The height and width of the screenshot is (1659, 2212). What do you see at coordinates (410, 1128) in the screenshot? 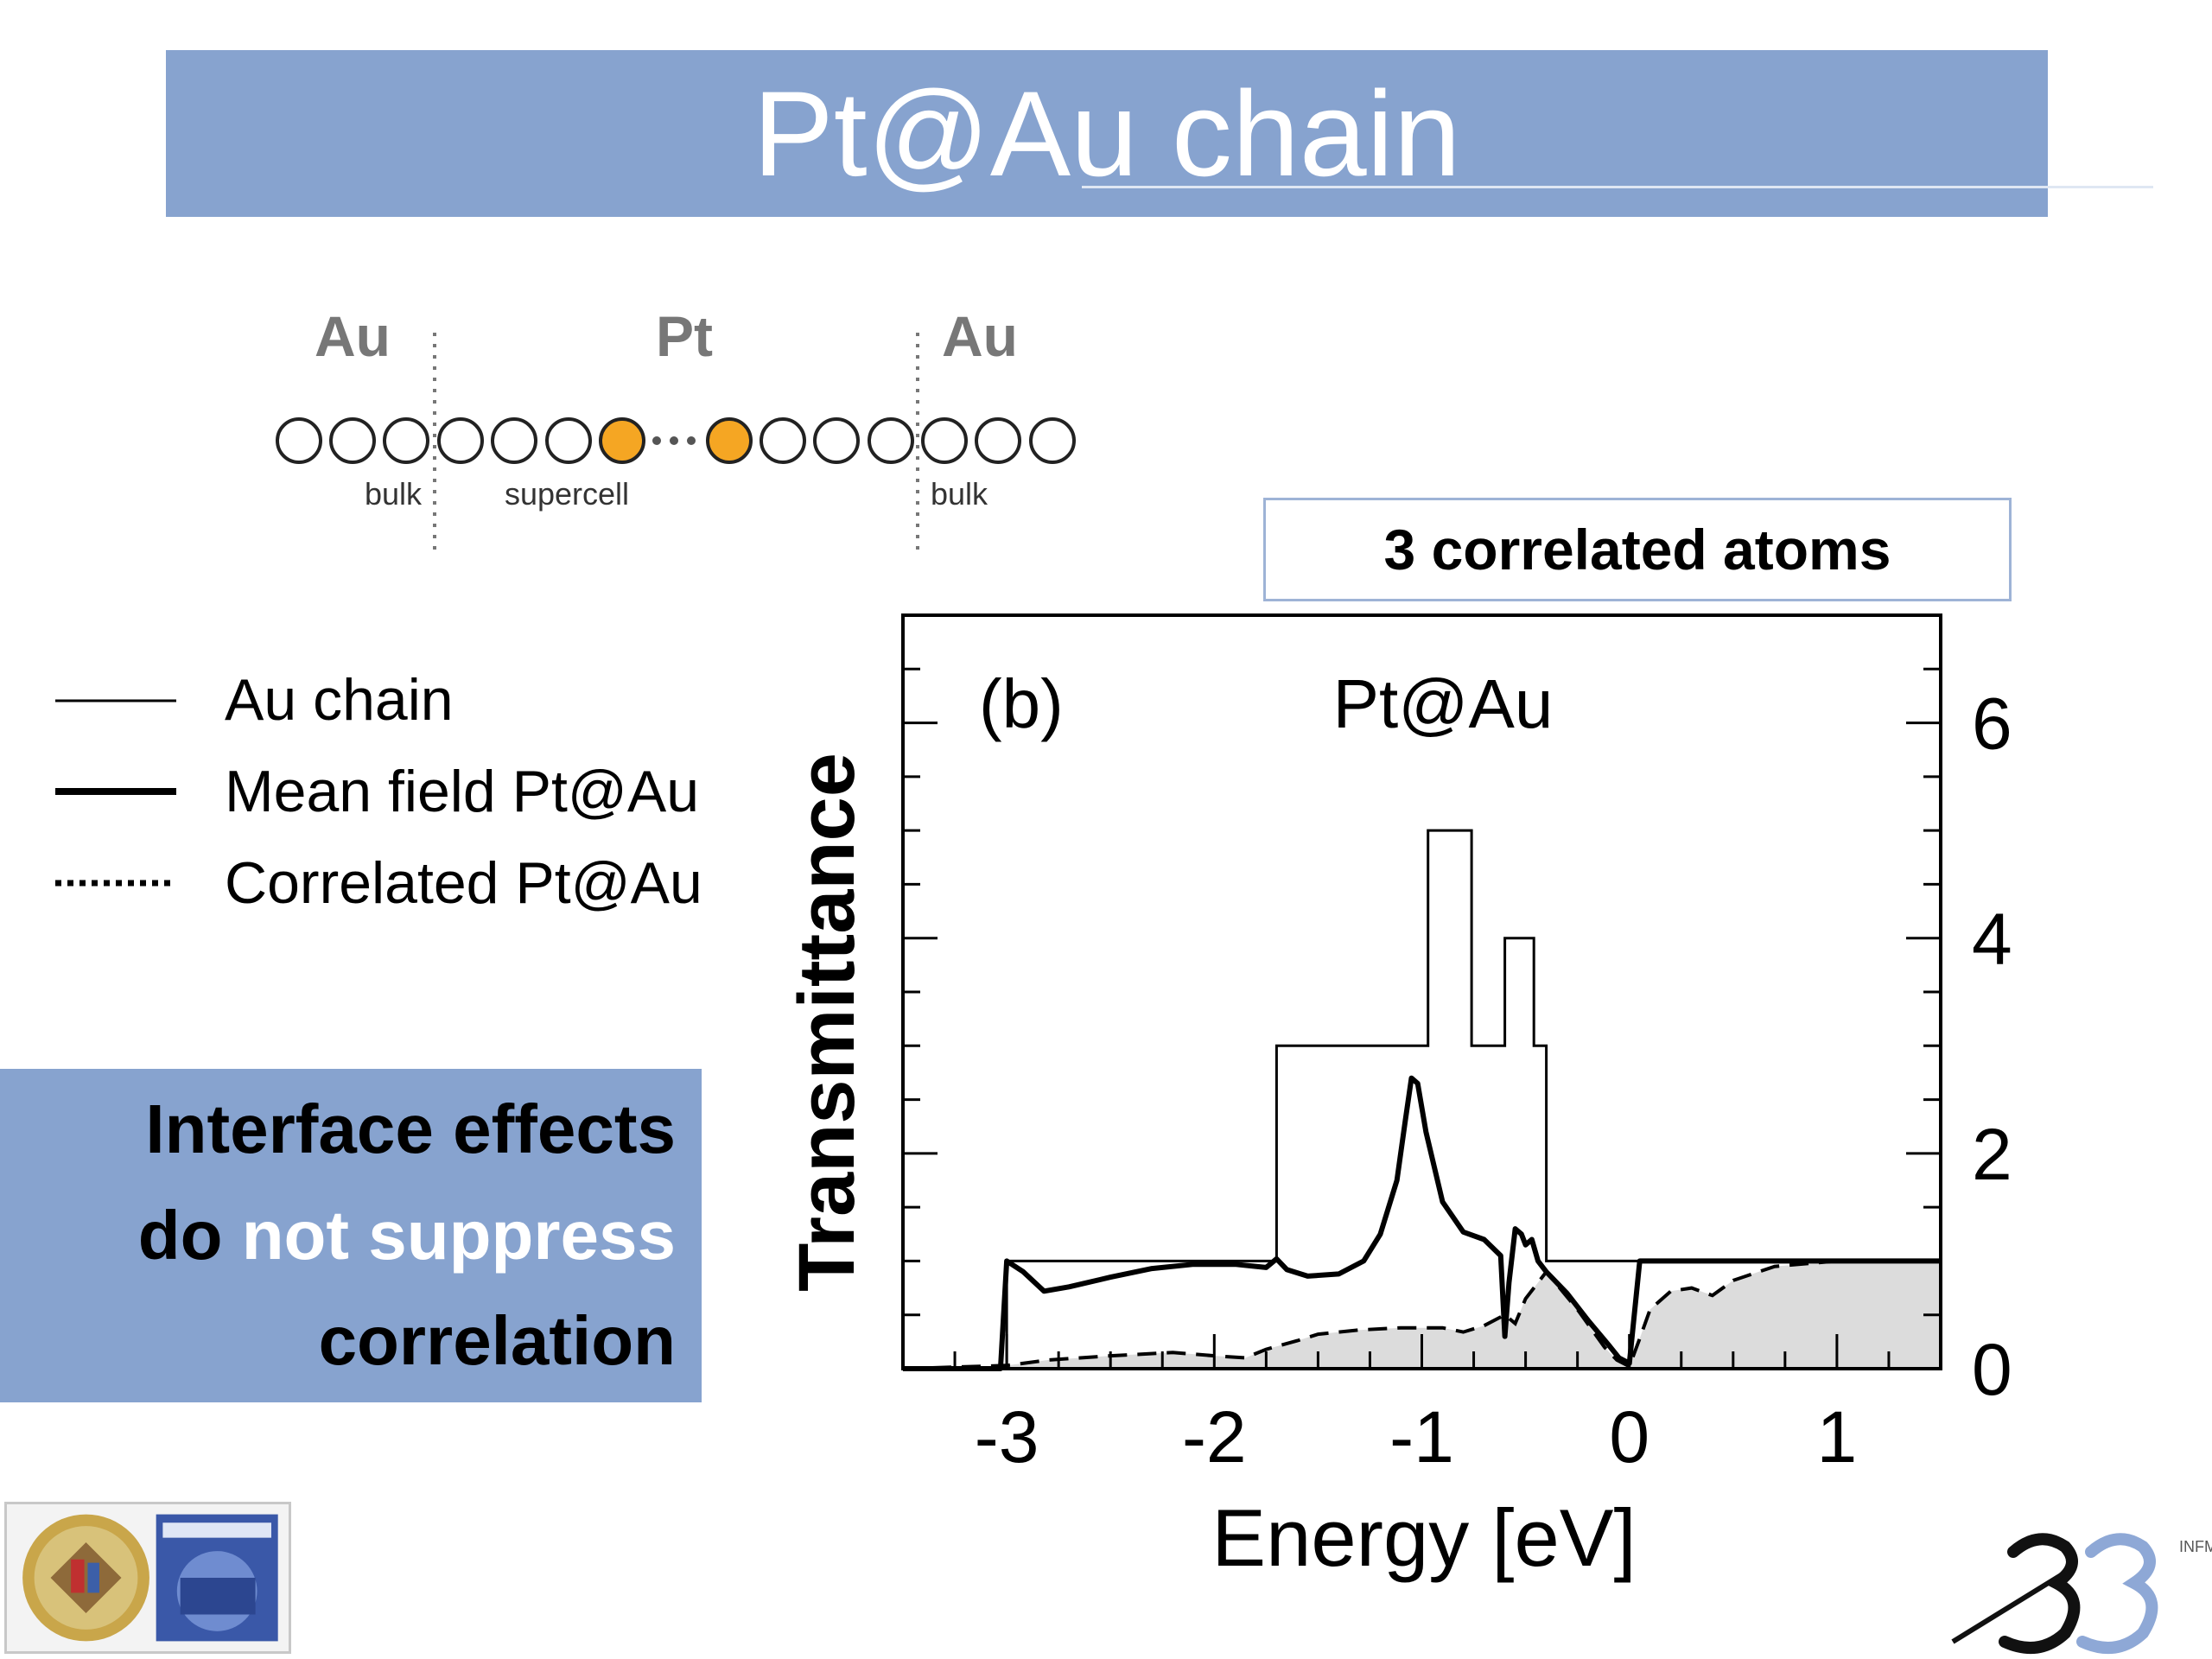
I see `callout-line-1: Interface effects` at bounding box center [410, 1128].